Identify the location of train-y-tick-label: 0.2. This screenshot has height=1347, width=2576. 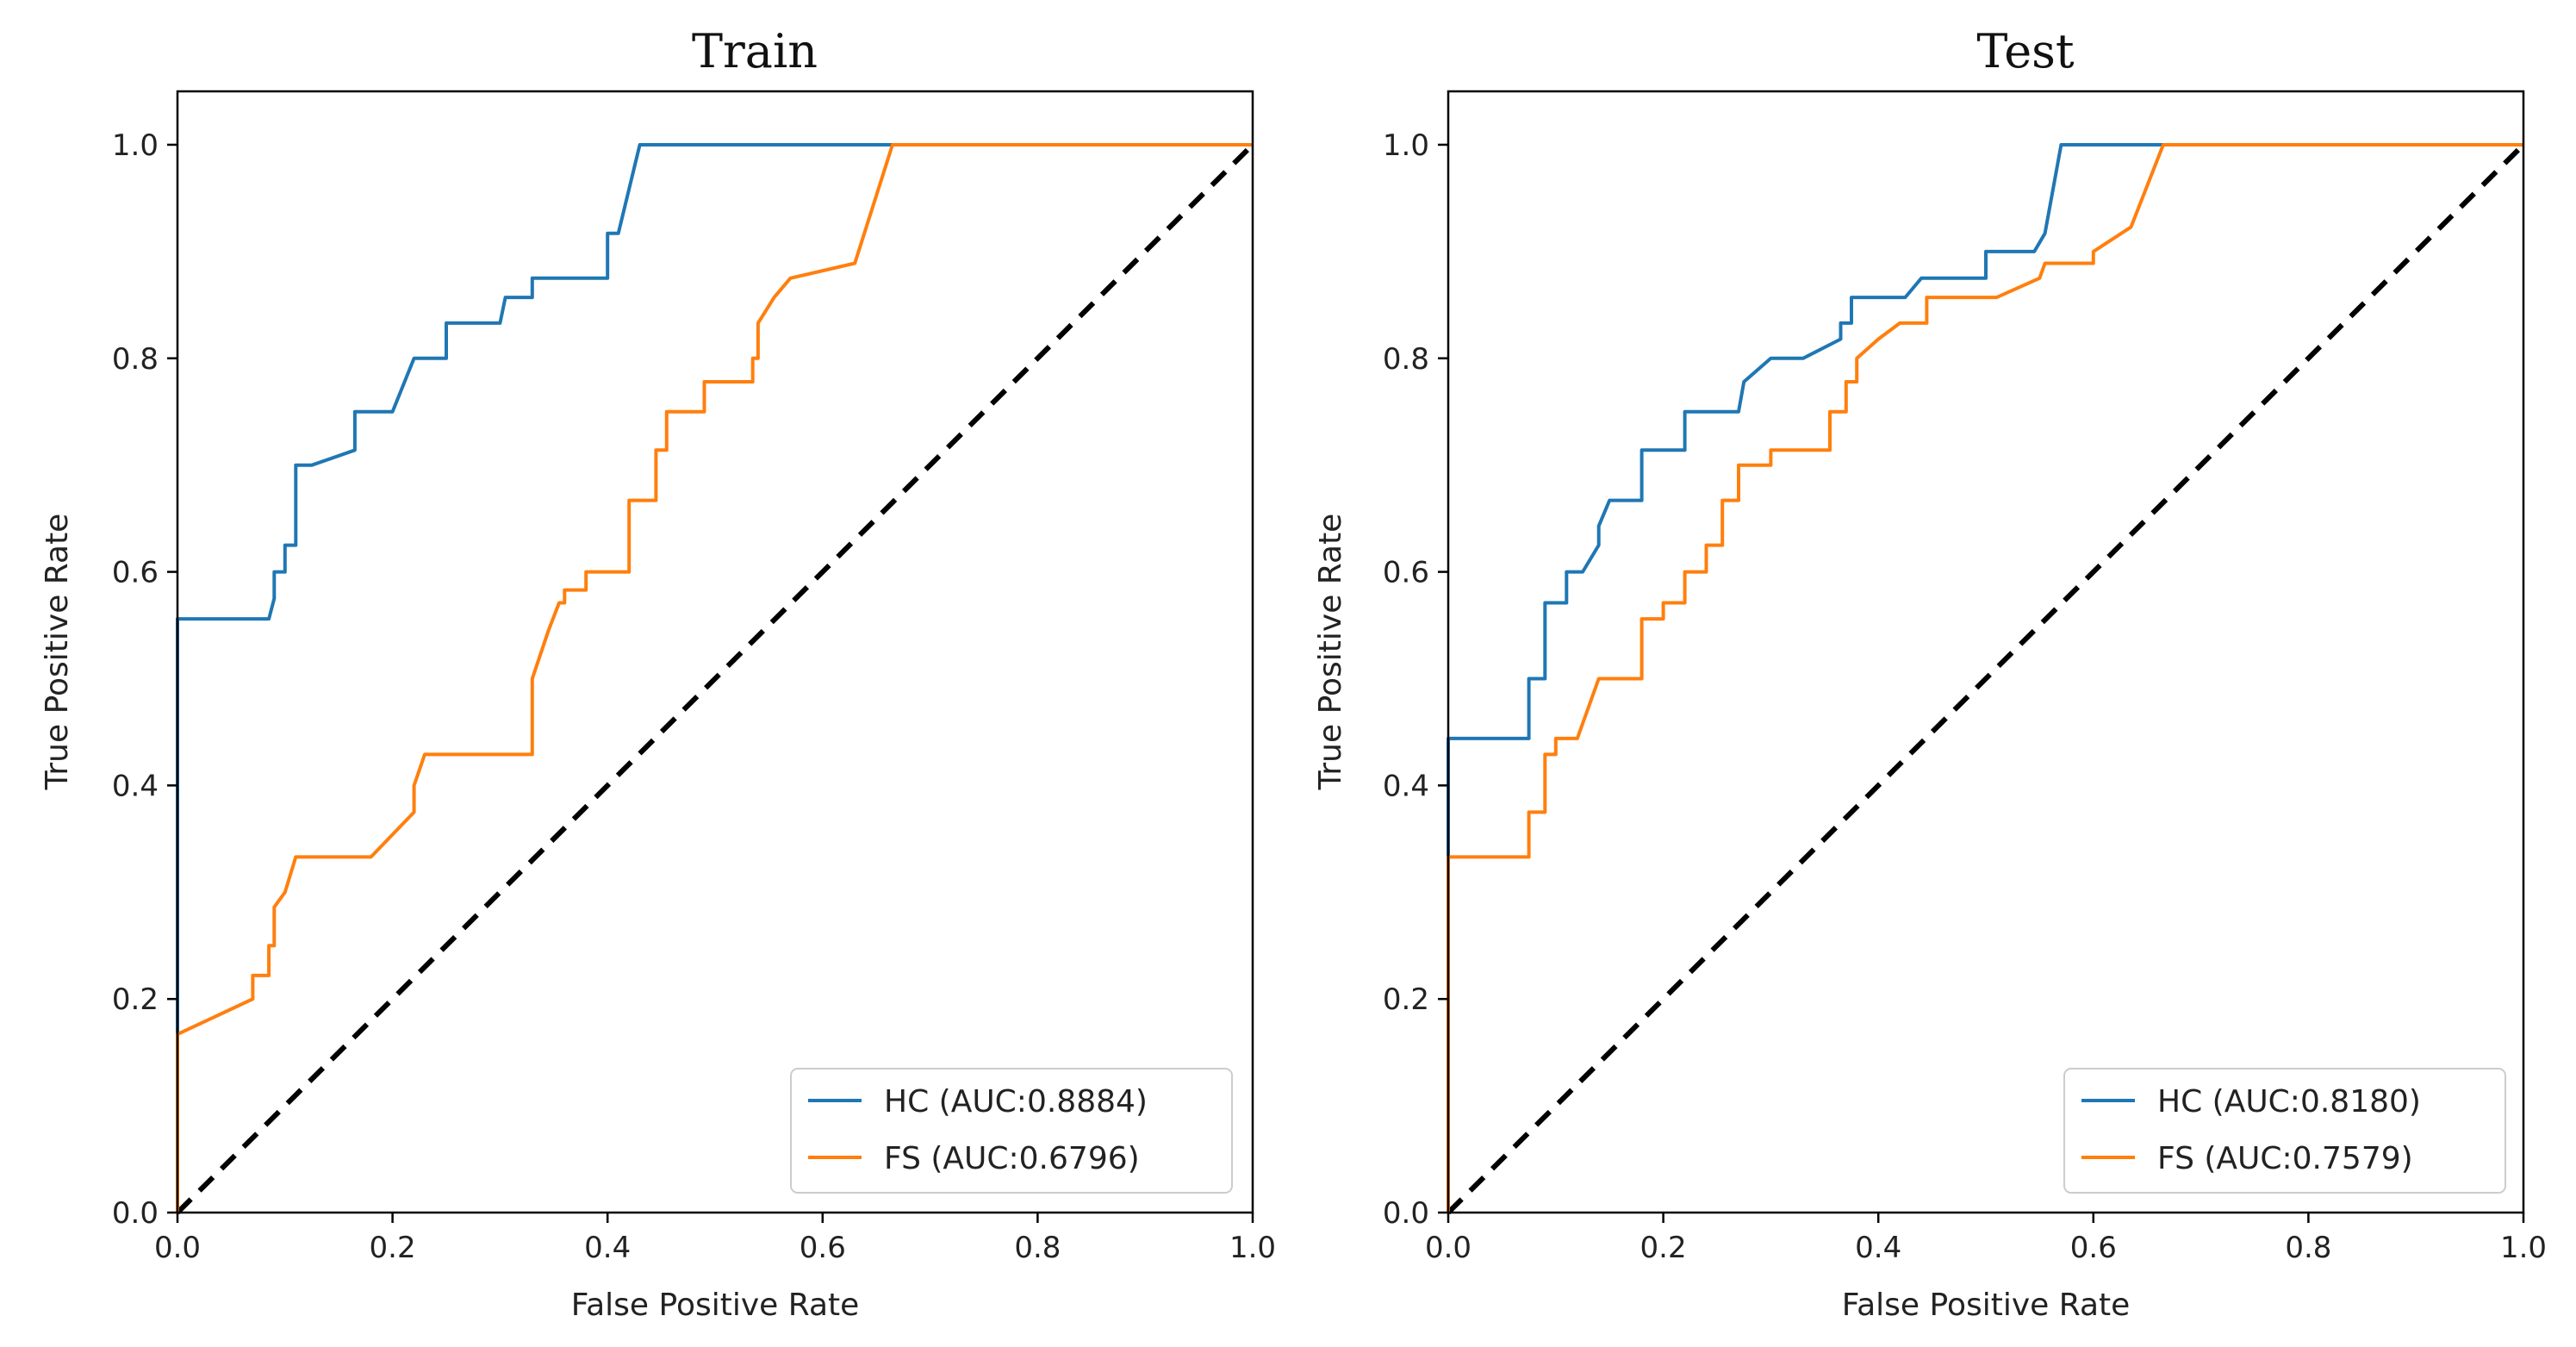
(136, 1000).